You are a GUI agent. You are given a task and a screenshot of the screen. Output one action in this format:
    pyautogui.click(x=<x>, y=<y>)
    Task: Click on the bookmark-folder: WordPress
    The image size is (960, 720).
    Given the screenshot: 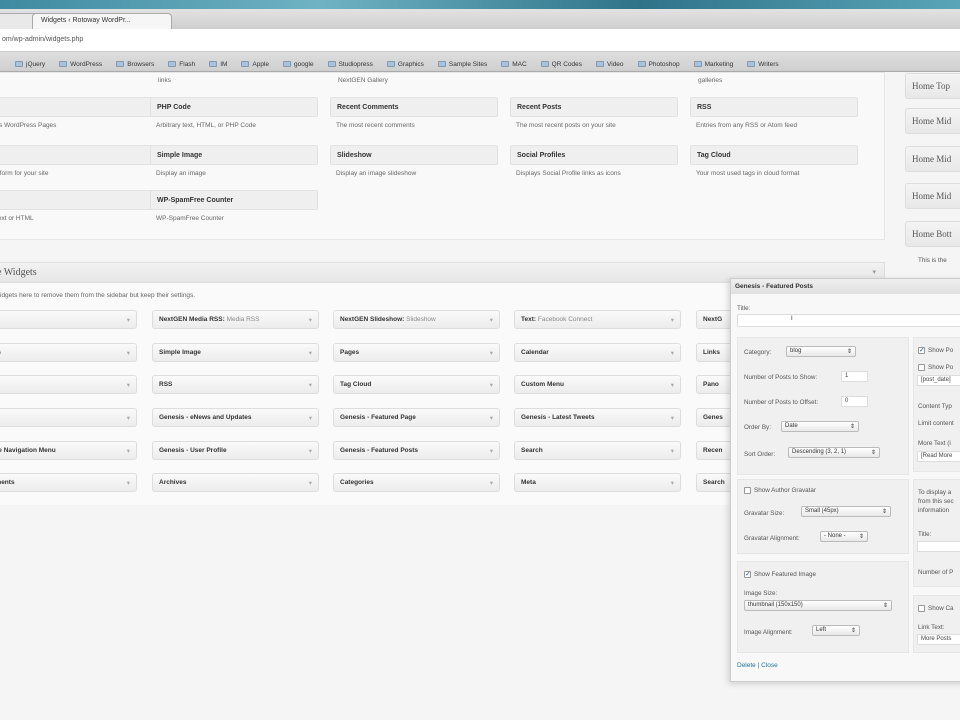 What is the action you would take?
    pyautogui.click(x=80, y=64)
    